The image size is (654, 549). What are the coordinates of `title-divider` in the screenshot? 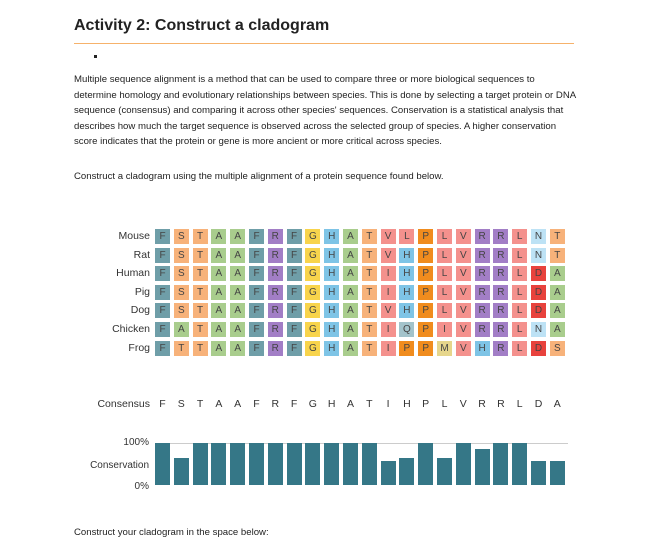 It's located at (324, 43).